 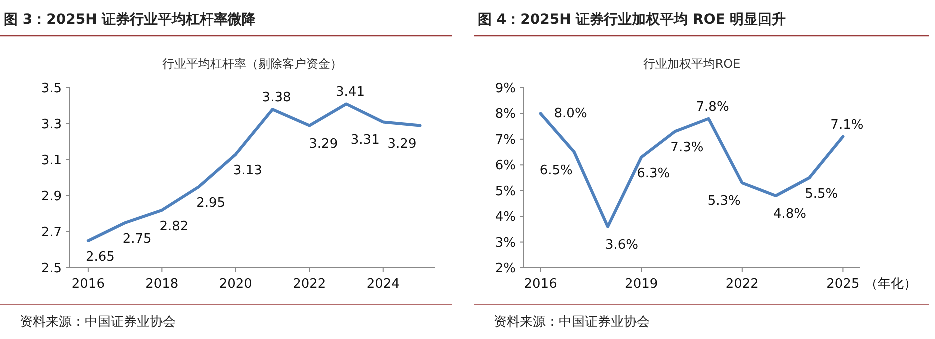 What do you see at coordinates (174, 226) in the screenshot?
I see `data-label: 2.82` at bounding box center [174, 226].